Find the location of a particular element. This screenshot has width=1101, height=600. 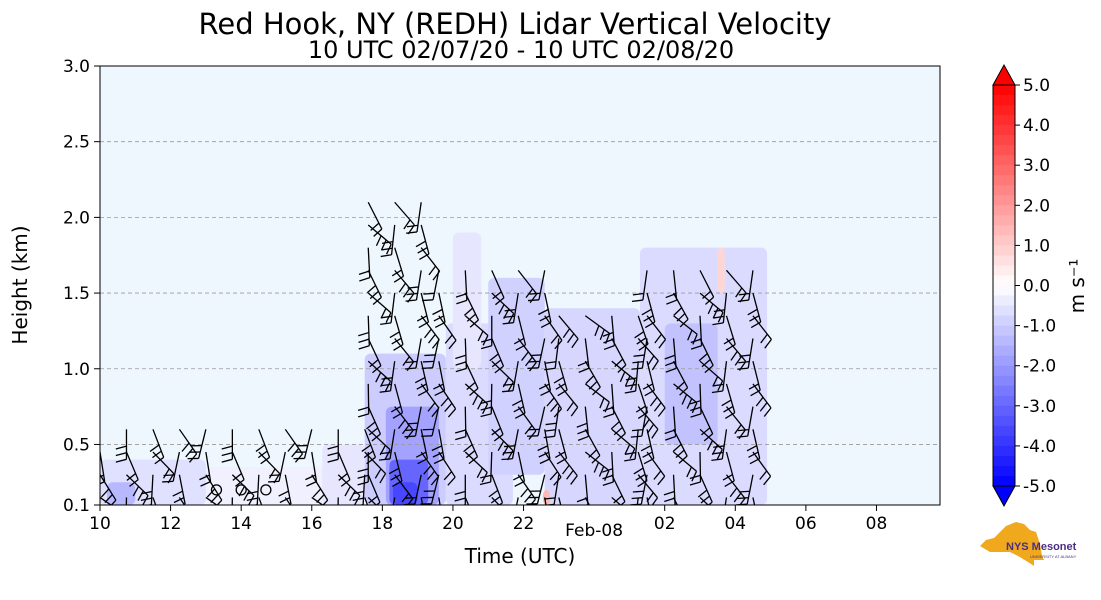

chart-subtitle: 10 UTC 02/07/20 - 10 UTC 02/08/20 is located at coordinates (521, 50).